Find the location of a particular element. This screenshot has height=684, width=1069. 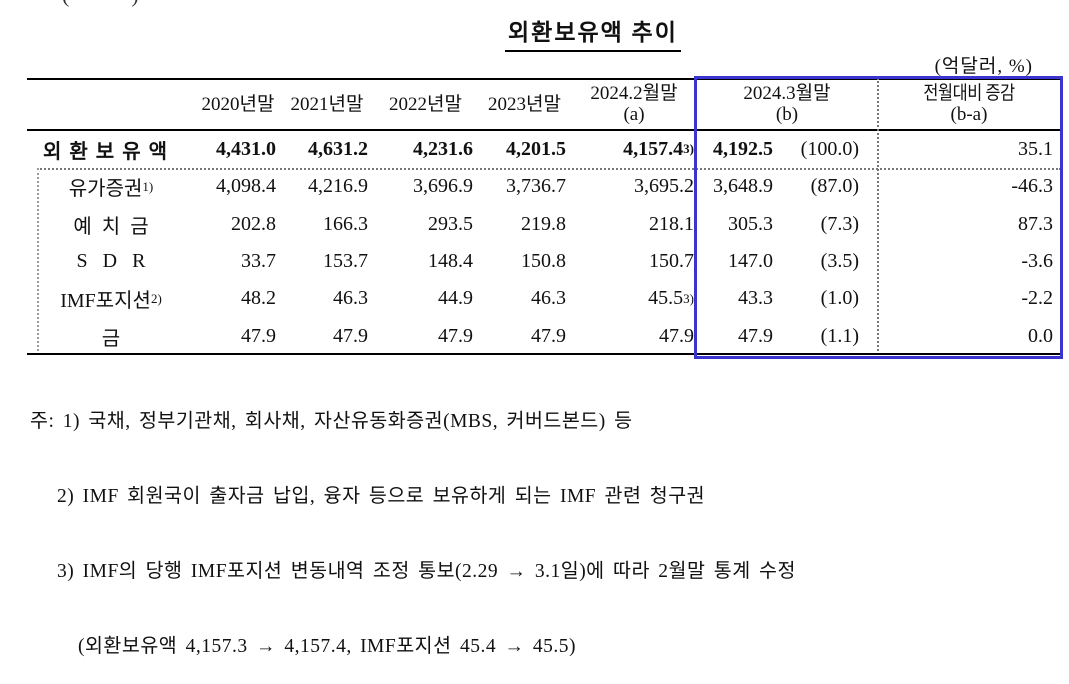

value-cell-feb: 218.1 is located at coordinates (671, 223).